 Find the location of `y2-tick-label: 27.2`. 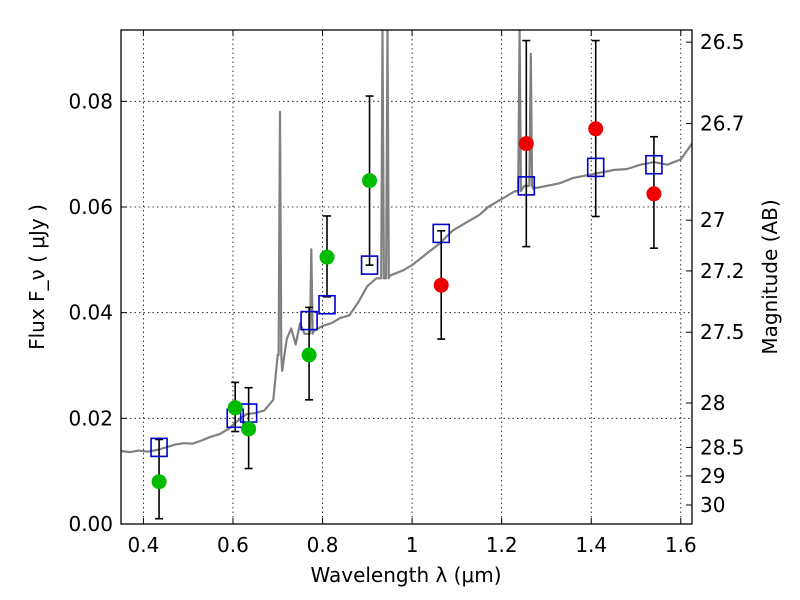

y2-tick-label: 27.2 is located at coordinates (722, 271).